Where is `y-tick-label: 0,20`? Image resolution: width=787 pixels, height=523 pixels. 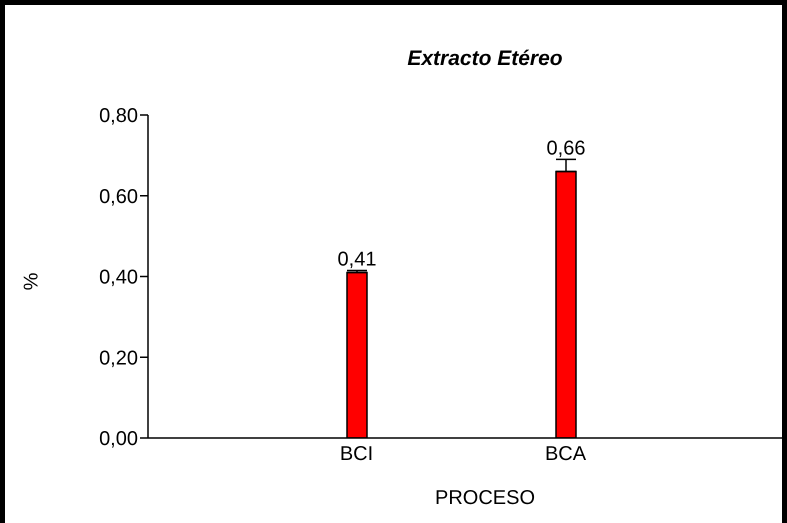
y-tick-label: 0,20 is located at coordinates (118, 358).